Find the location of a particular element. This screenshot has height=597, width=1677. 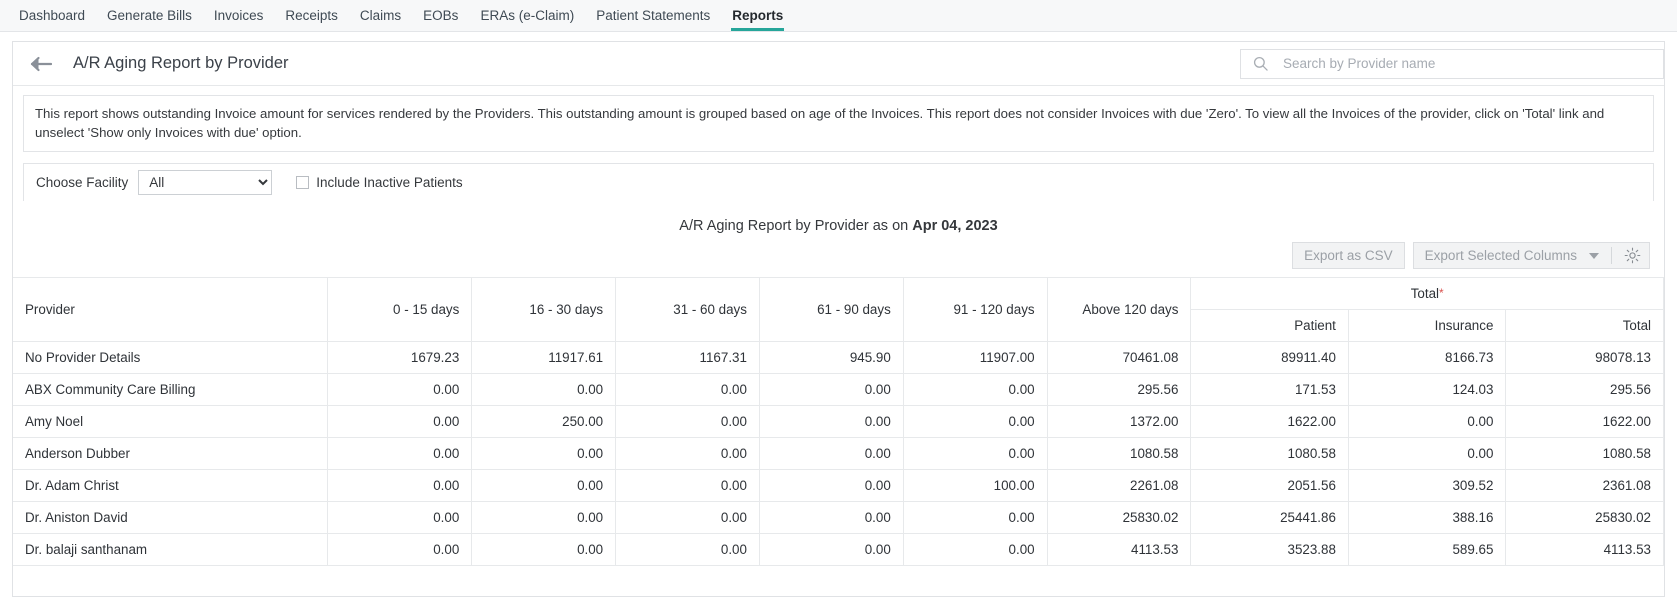

nav-item-dashboard: Dashboard is located at coordinates (52, 15).